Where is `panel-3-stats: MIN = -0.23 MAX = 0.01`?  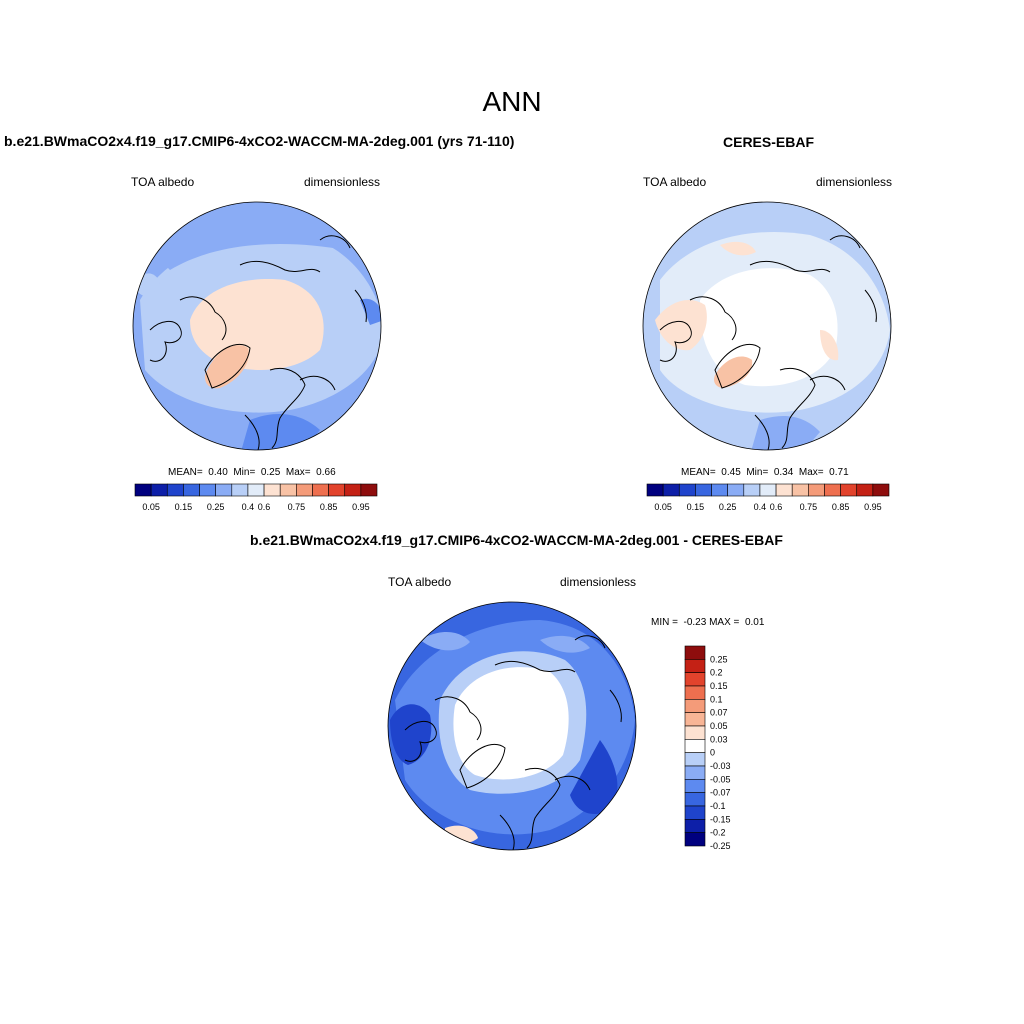 panel-3-stats: MIN = -0.23 MAX = 0.01 is located at coordinates (708, 622).